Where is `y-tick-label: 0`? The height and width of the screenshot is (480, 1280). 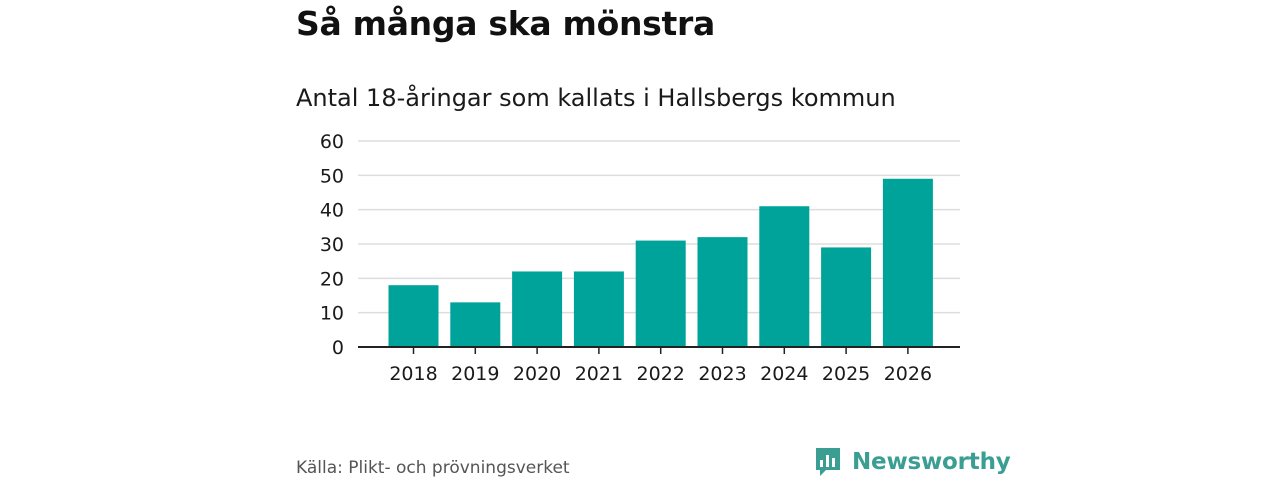 y-tick-label: 0 is located at coordinates (338, 348).